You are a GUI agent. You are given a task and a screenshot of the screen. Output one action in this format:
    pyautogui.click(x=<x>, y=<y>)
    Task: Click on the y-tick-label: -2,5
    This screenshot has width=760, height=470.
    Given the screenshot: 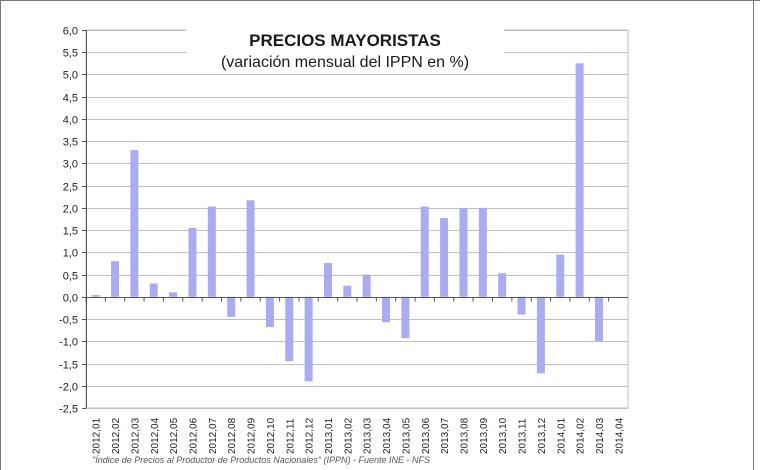 What is the action you would take?
    pyautogui.click(x=68, y=410)
    